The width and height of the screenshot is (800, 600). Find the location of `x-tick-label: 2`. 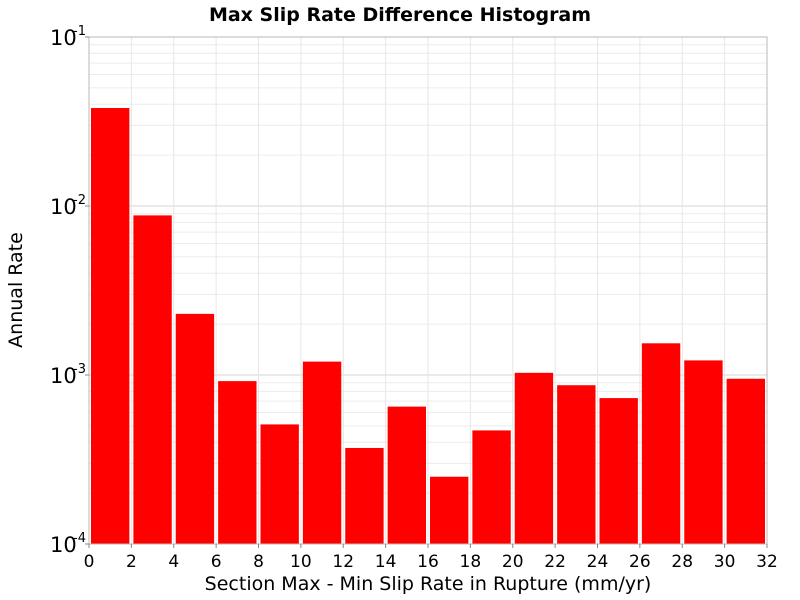

x-tick-label: 2 is located at coordinates (131, 562).